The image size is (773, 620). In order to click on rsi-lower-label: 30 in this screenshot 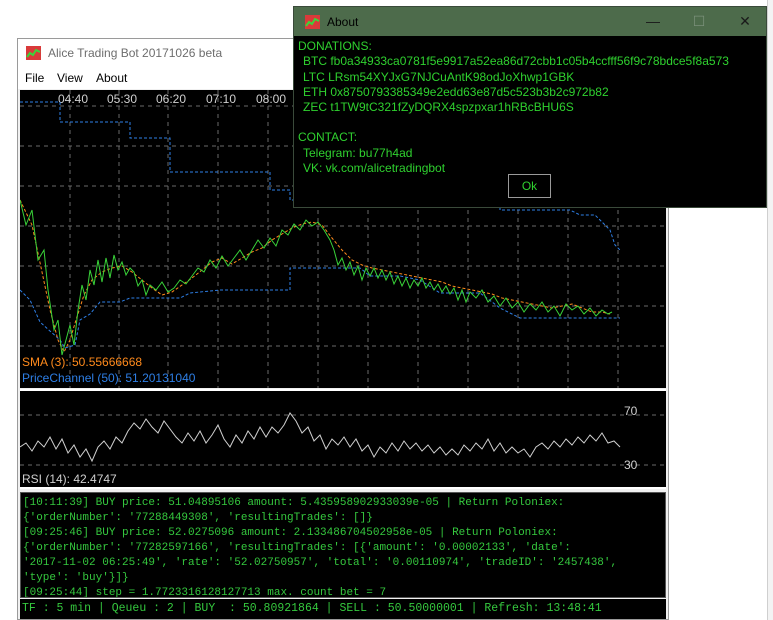, I will do `click(631, 465)`.